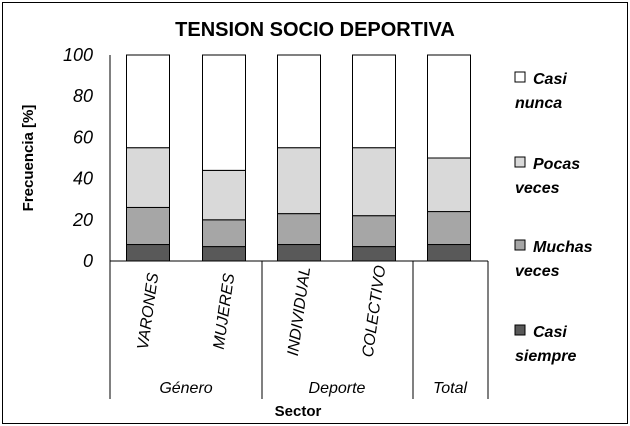  Describe the element at coordinates (299, 311) in the screenshot. I see `category-label: INDIVIDUAL` at that location.